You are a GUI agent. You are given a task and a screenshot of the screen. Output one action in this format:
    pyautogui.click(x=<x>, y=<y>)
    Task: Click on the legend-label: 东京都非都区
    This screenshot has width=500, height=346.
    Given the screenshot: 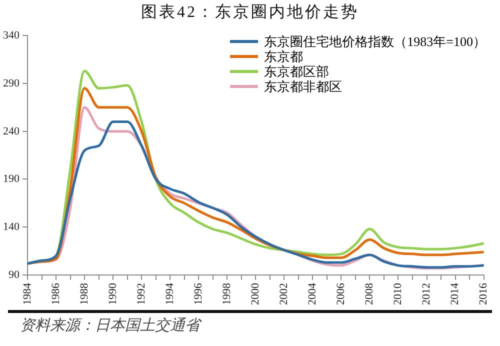 What is the action you would take?
    pyautogui.click(x=303, y=86)
    